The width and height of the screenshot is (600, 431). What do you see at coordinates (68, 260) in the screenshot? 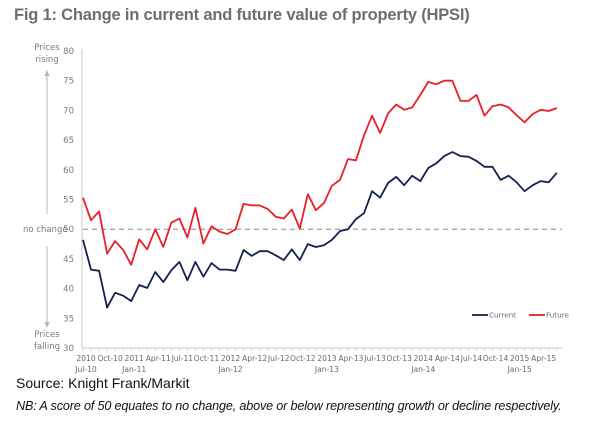
I see `y-tick-label: 45` at bounding box center [68, 260].